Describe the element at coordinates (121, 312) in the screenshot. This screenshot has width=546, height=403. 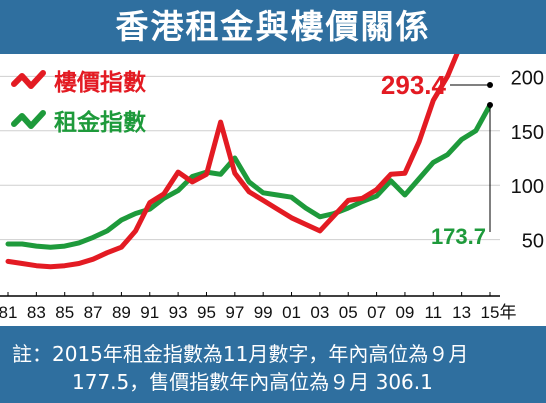
I see `x-tick-label: 89` at that location.